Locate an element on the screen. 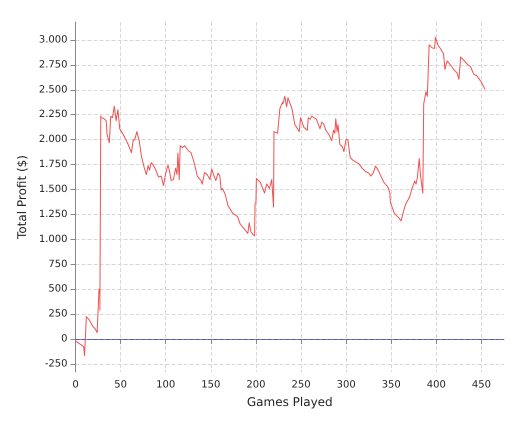 The image size is (524, 421). y-tick-label: 1.750 is located at coordinates (53, 164).